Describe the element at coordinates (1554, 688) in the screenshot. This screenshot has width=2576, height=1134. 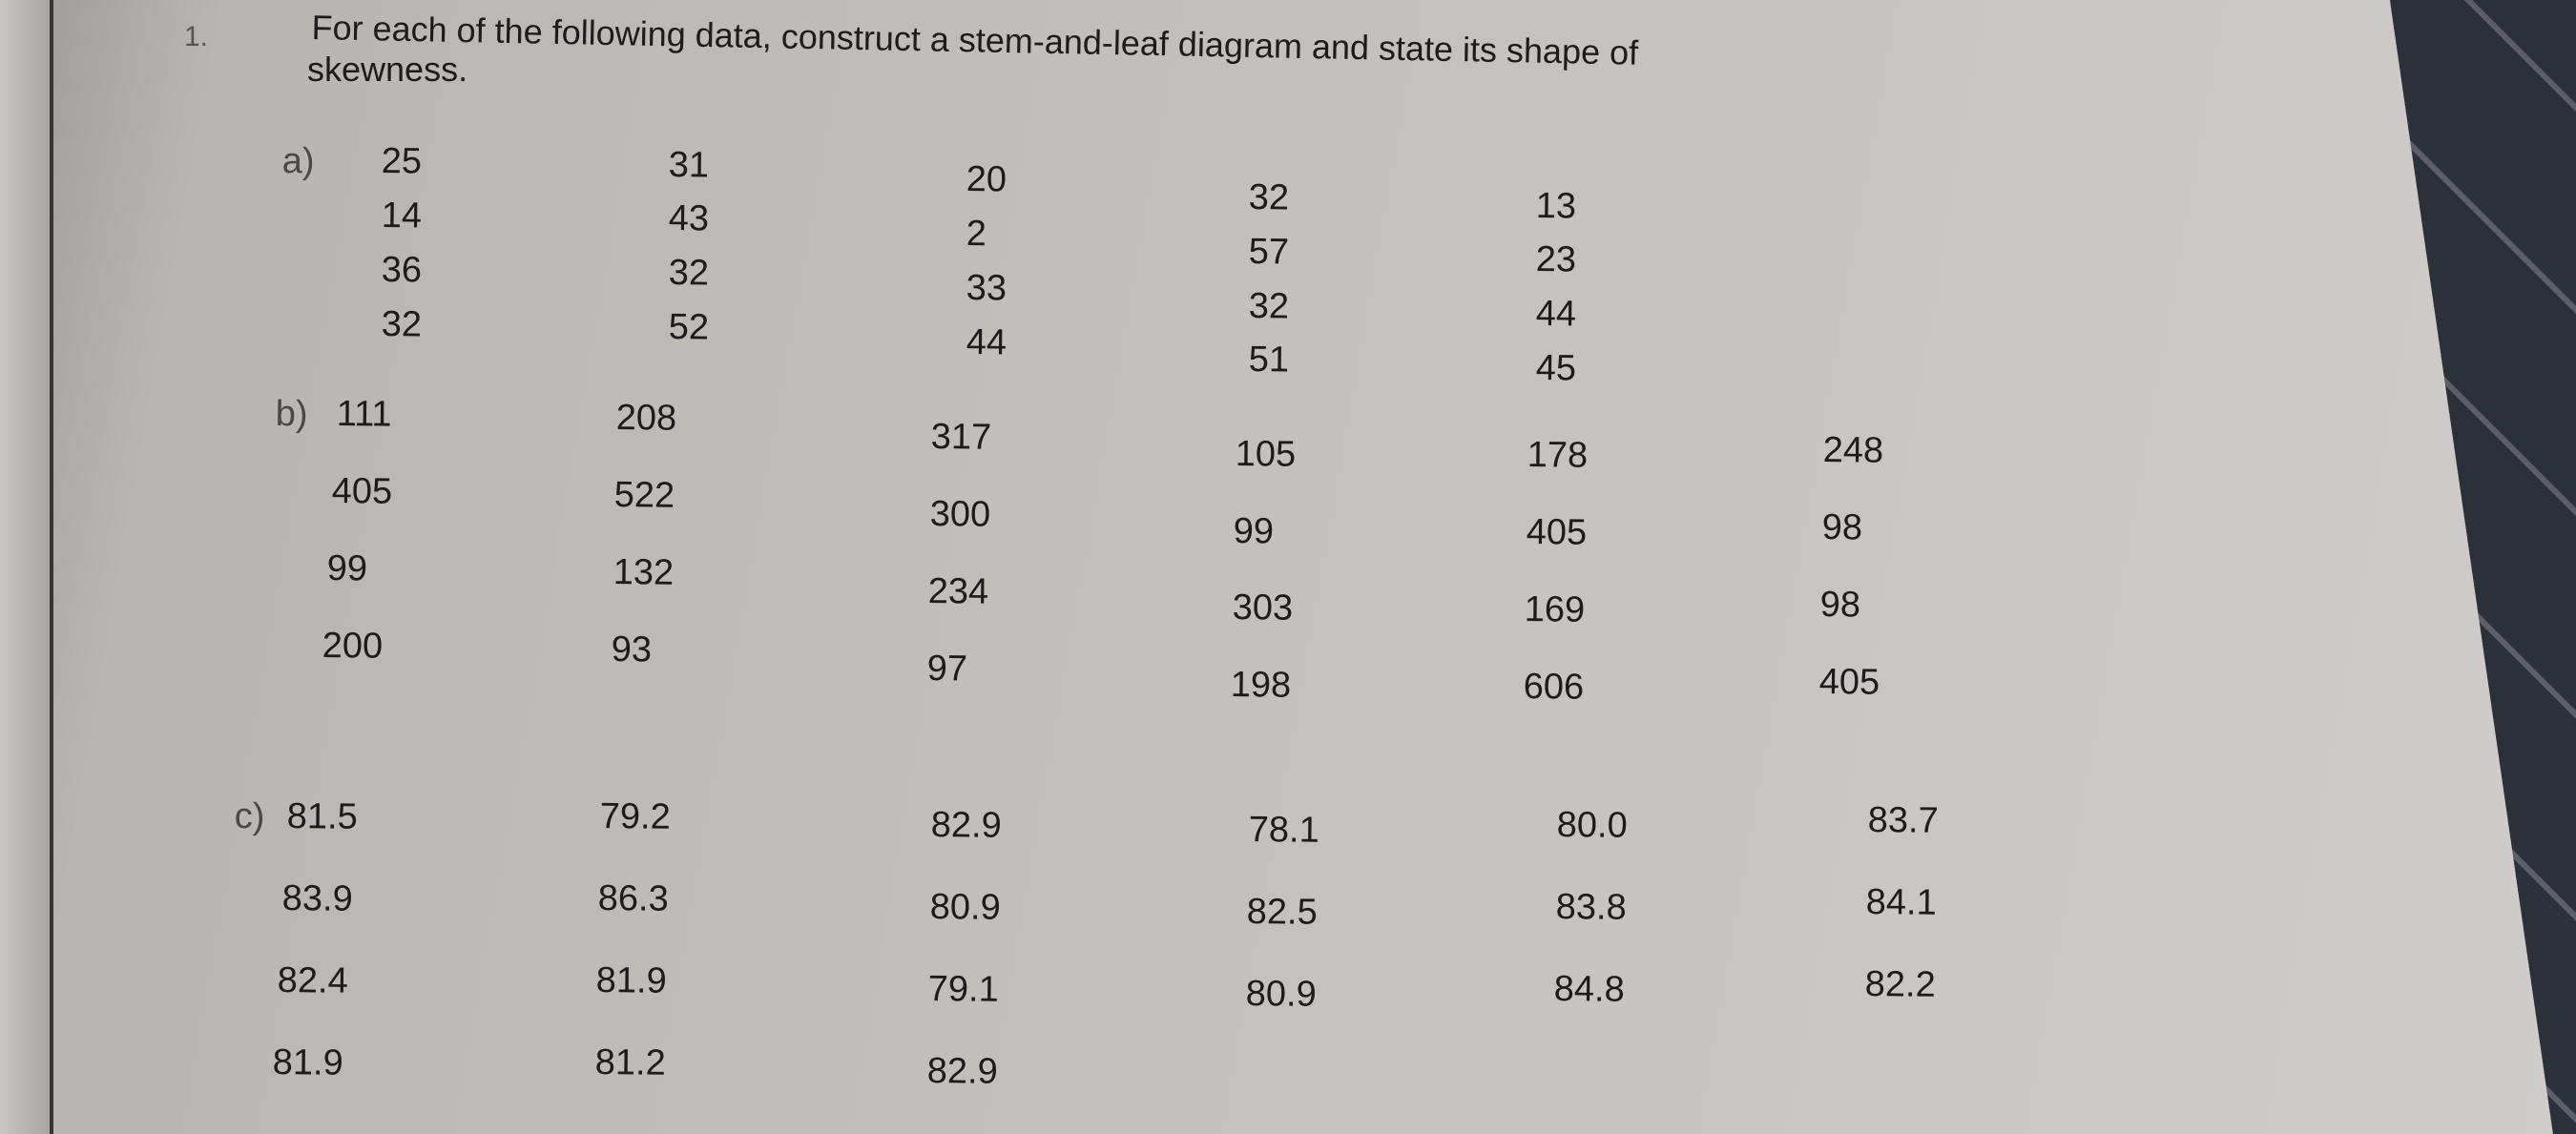
I see `data-value: 606` at that location.